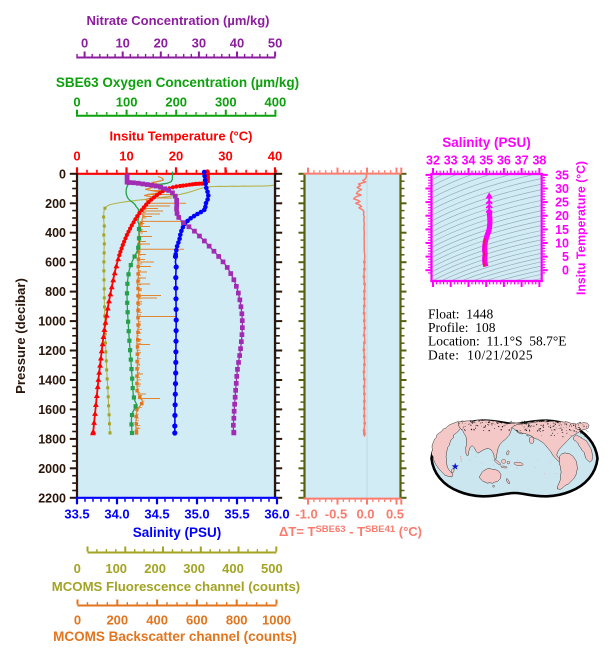 The height and width of the screenshot is (669, 610). I want to click on svg-text: 5, so click(565, 257).